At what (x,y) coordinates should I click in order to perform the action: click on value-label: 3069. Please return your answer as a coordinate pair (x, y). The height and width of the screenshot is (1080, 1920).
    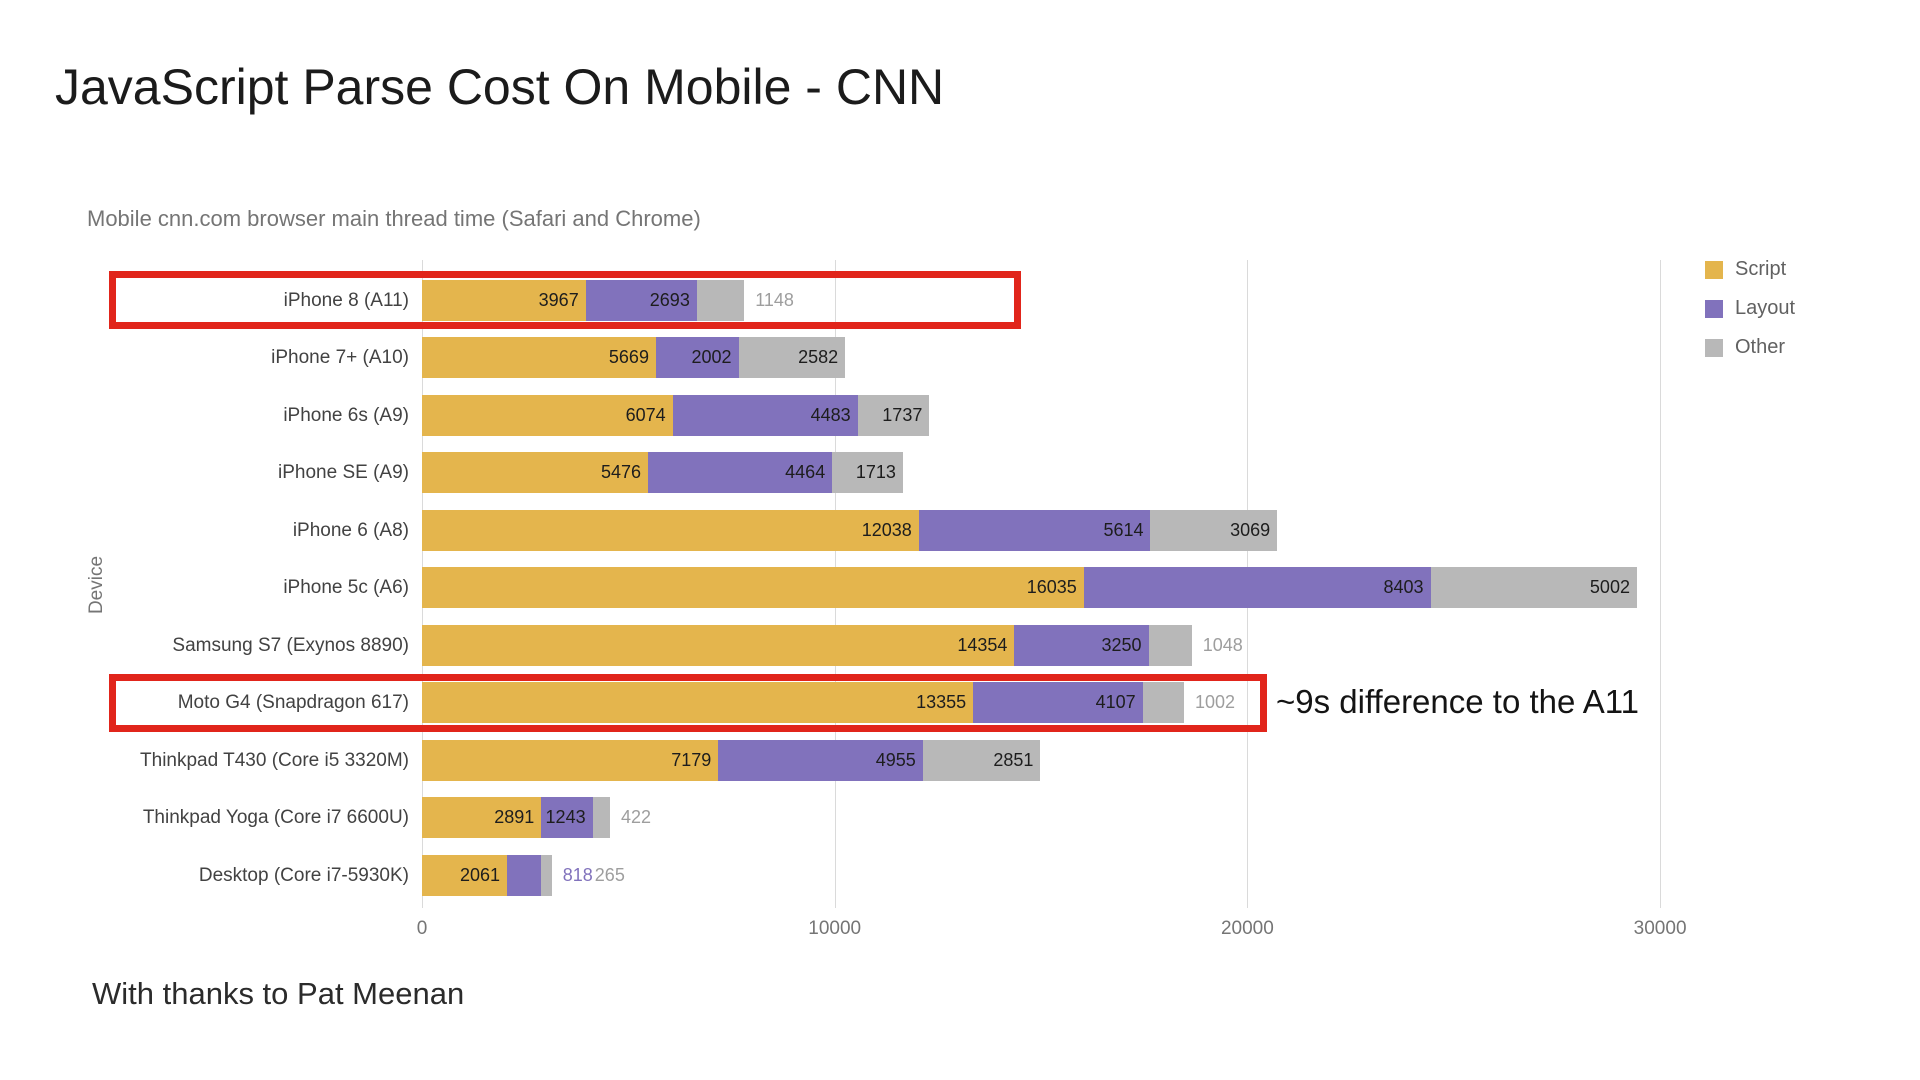
    Looking at the image, I should click on (1250, 529).